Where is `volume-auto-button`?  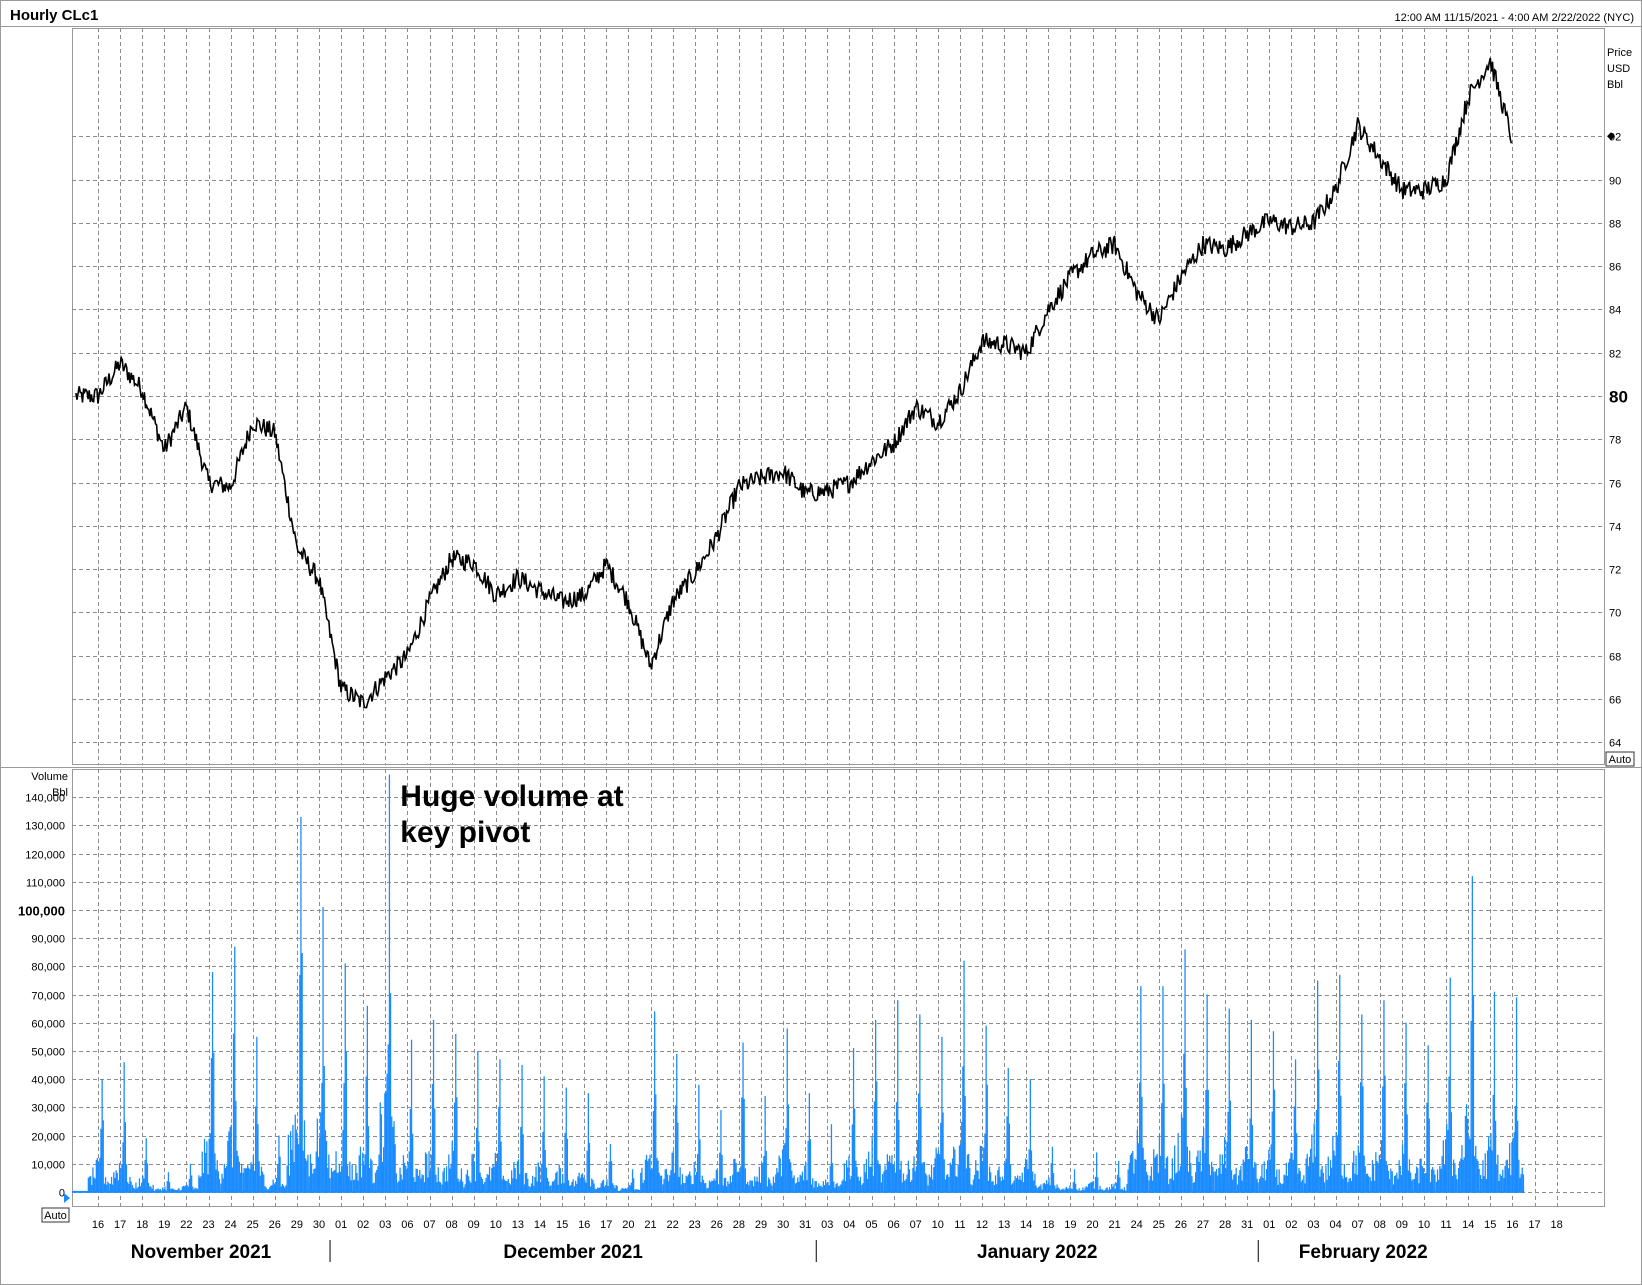 volume-auto-button is located at coordinates (55, 1215).